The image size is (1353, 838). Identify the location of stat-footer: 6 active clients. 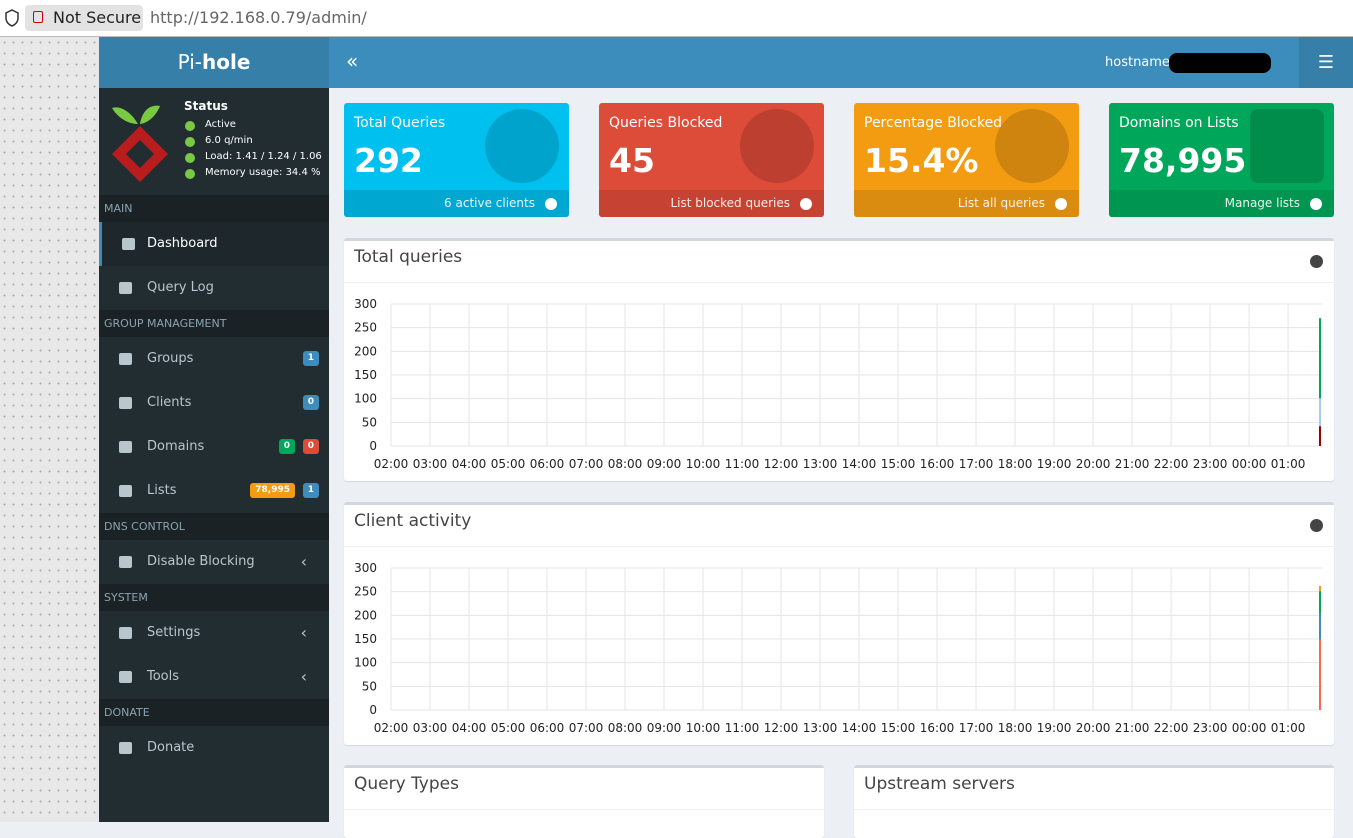
(456, 203).